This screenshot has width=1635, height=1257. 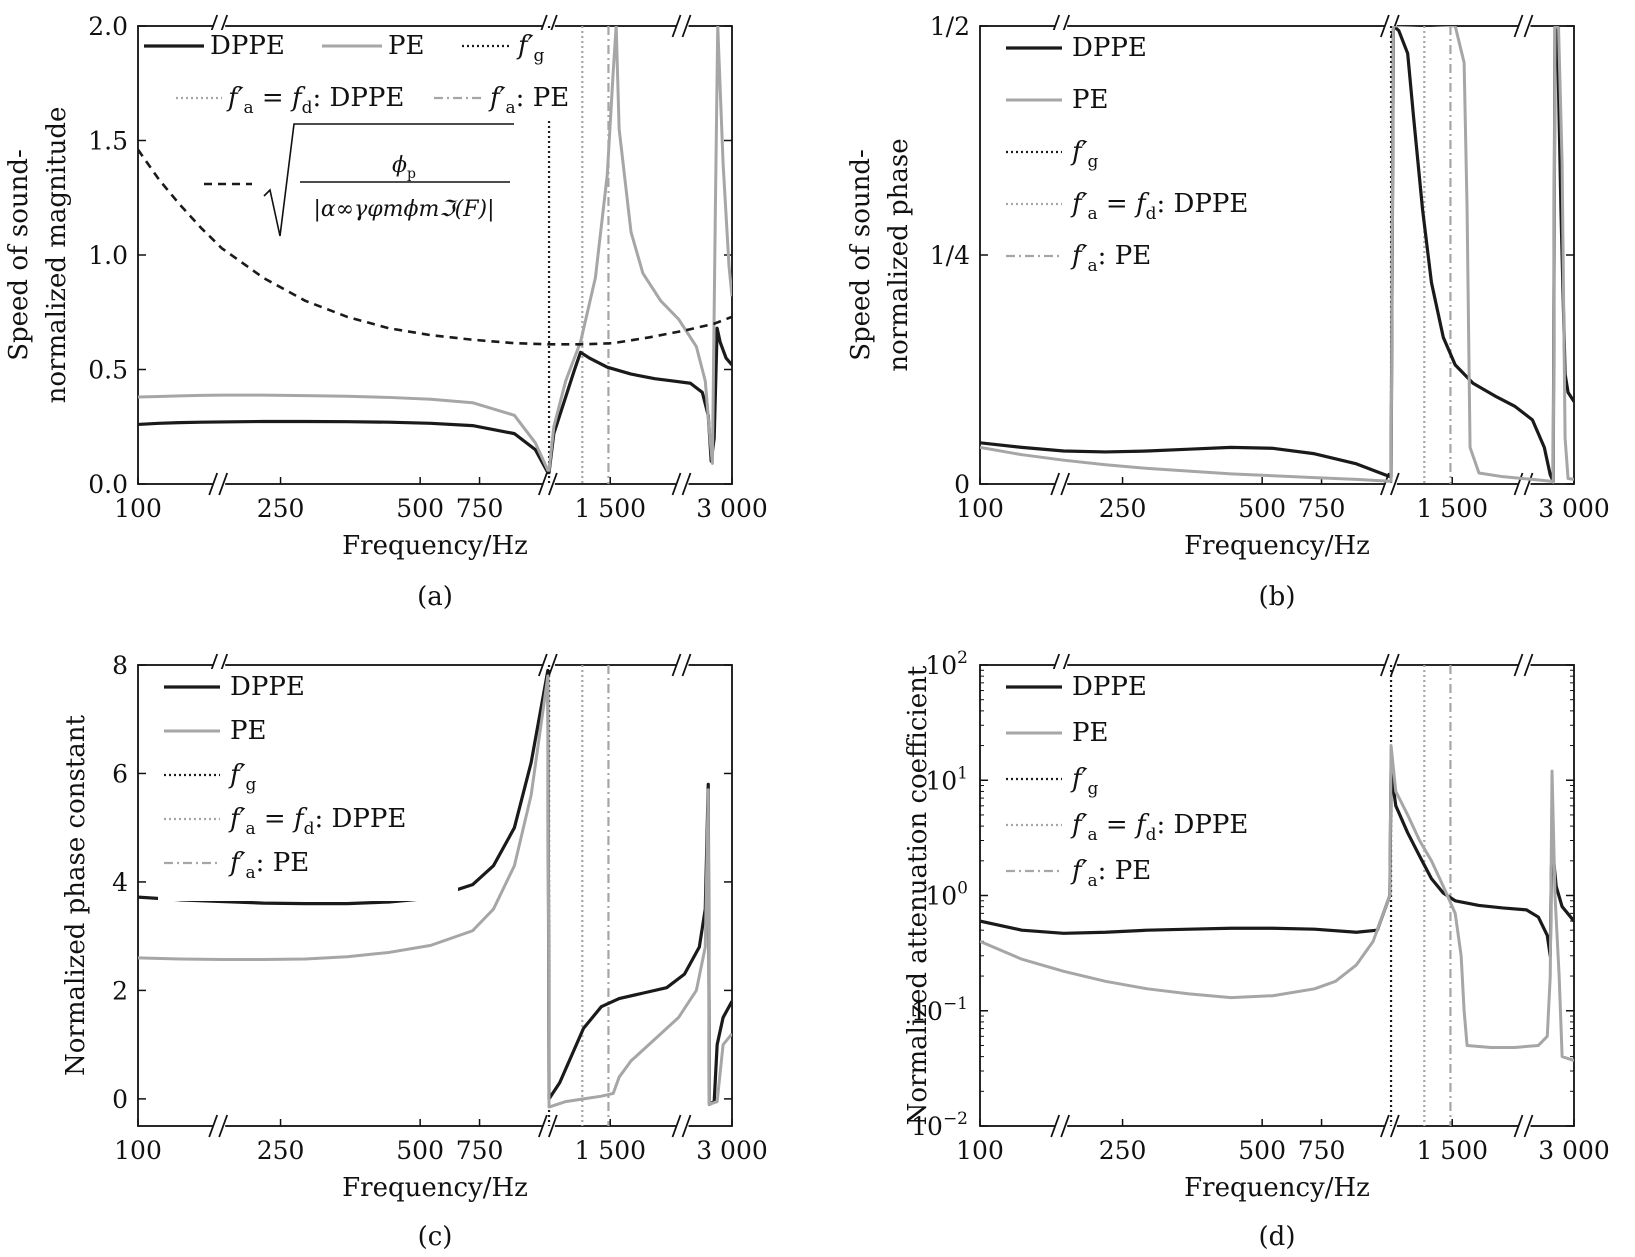 I want to click on axes-frame, so click(x=435, y=895).